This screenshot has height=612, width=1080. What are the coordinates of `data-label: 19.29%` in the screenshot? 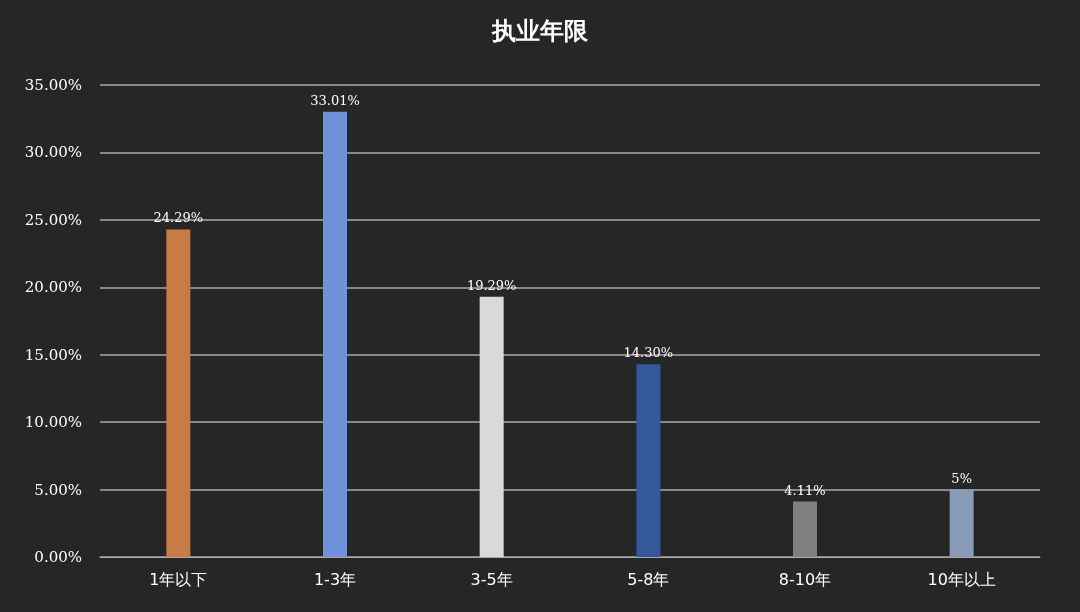 It's located at (491, 285).